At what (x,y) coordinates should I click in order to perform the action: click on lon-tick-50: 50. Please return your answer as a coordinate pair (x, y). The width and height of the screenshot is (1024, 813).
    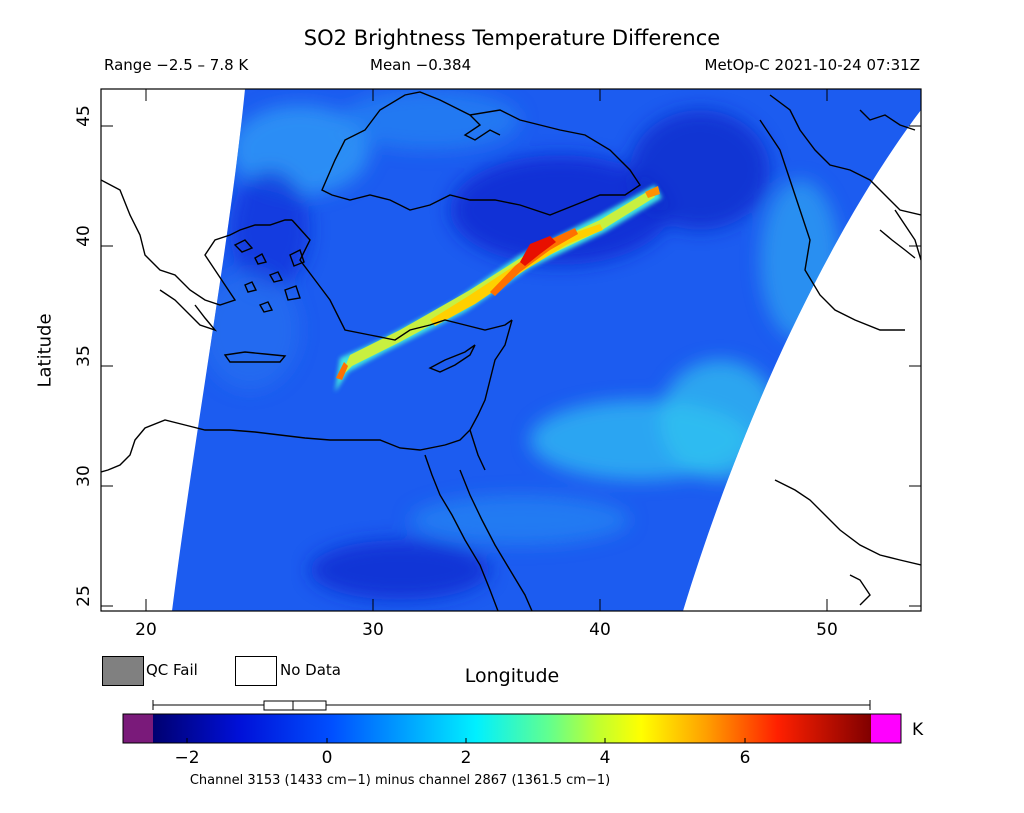
    Looking at the image, I should click on (827, 630).